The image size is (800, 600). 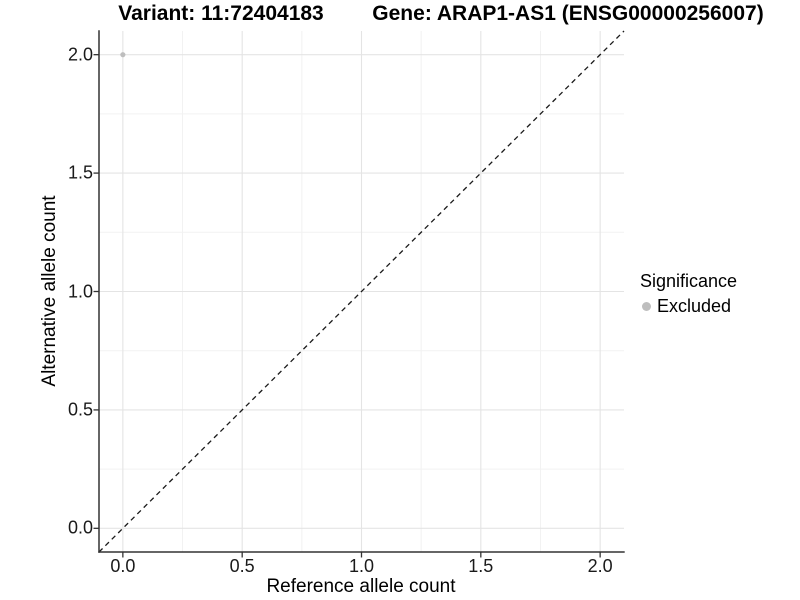 I want to click on x-tick-label: 1.0, so click(x=361, y=566).